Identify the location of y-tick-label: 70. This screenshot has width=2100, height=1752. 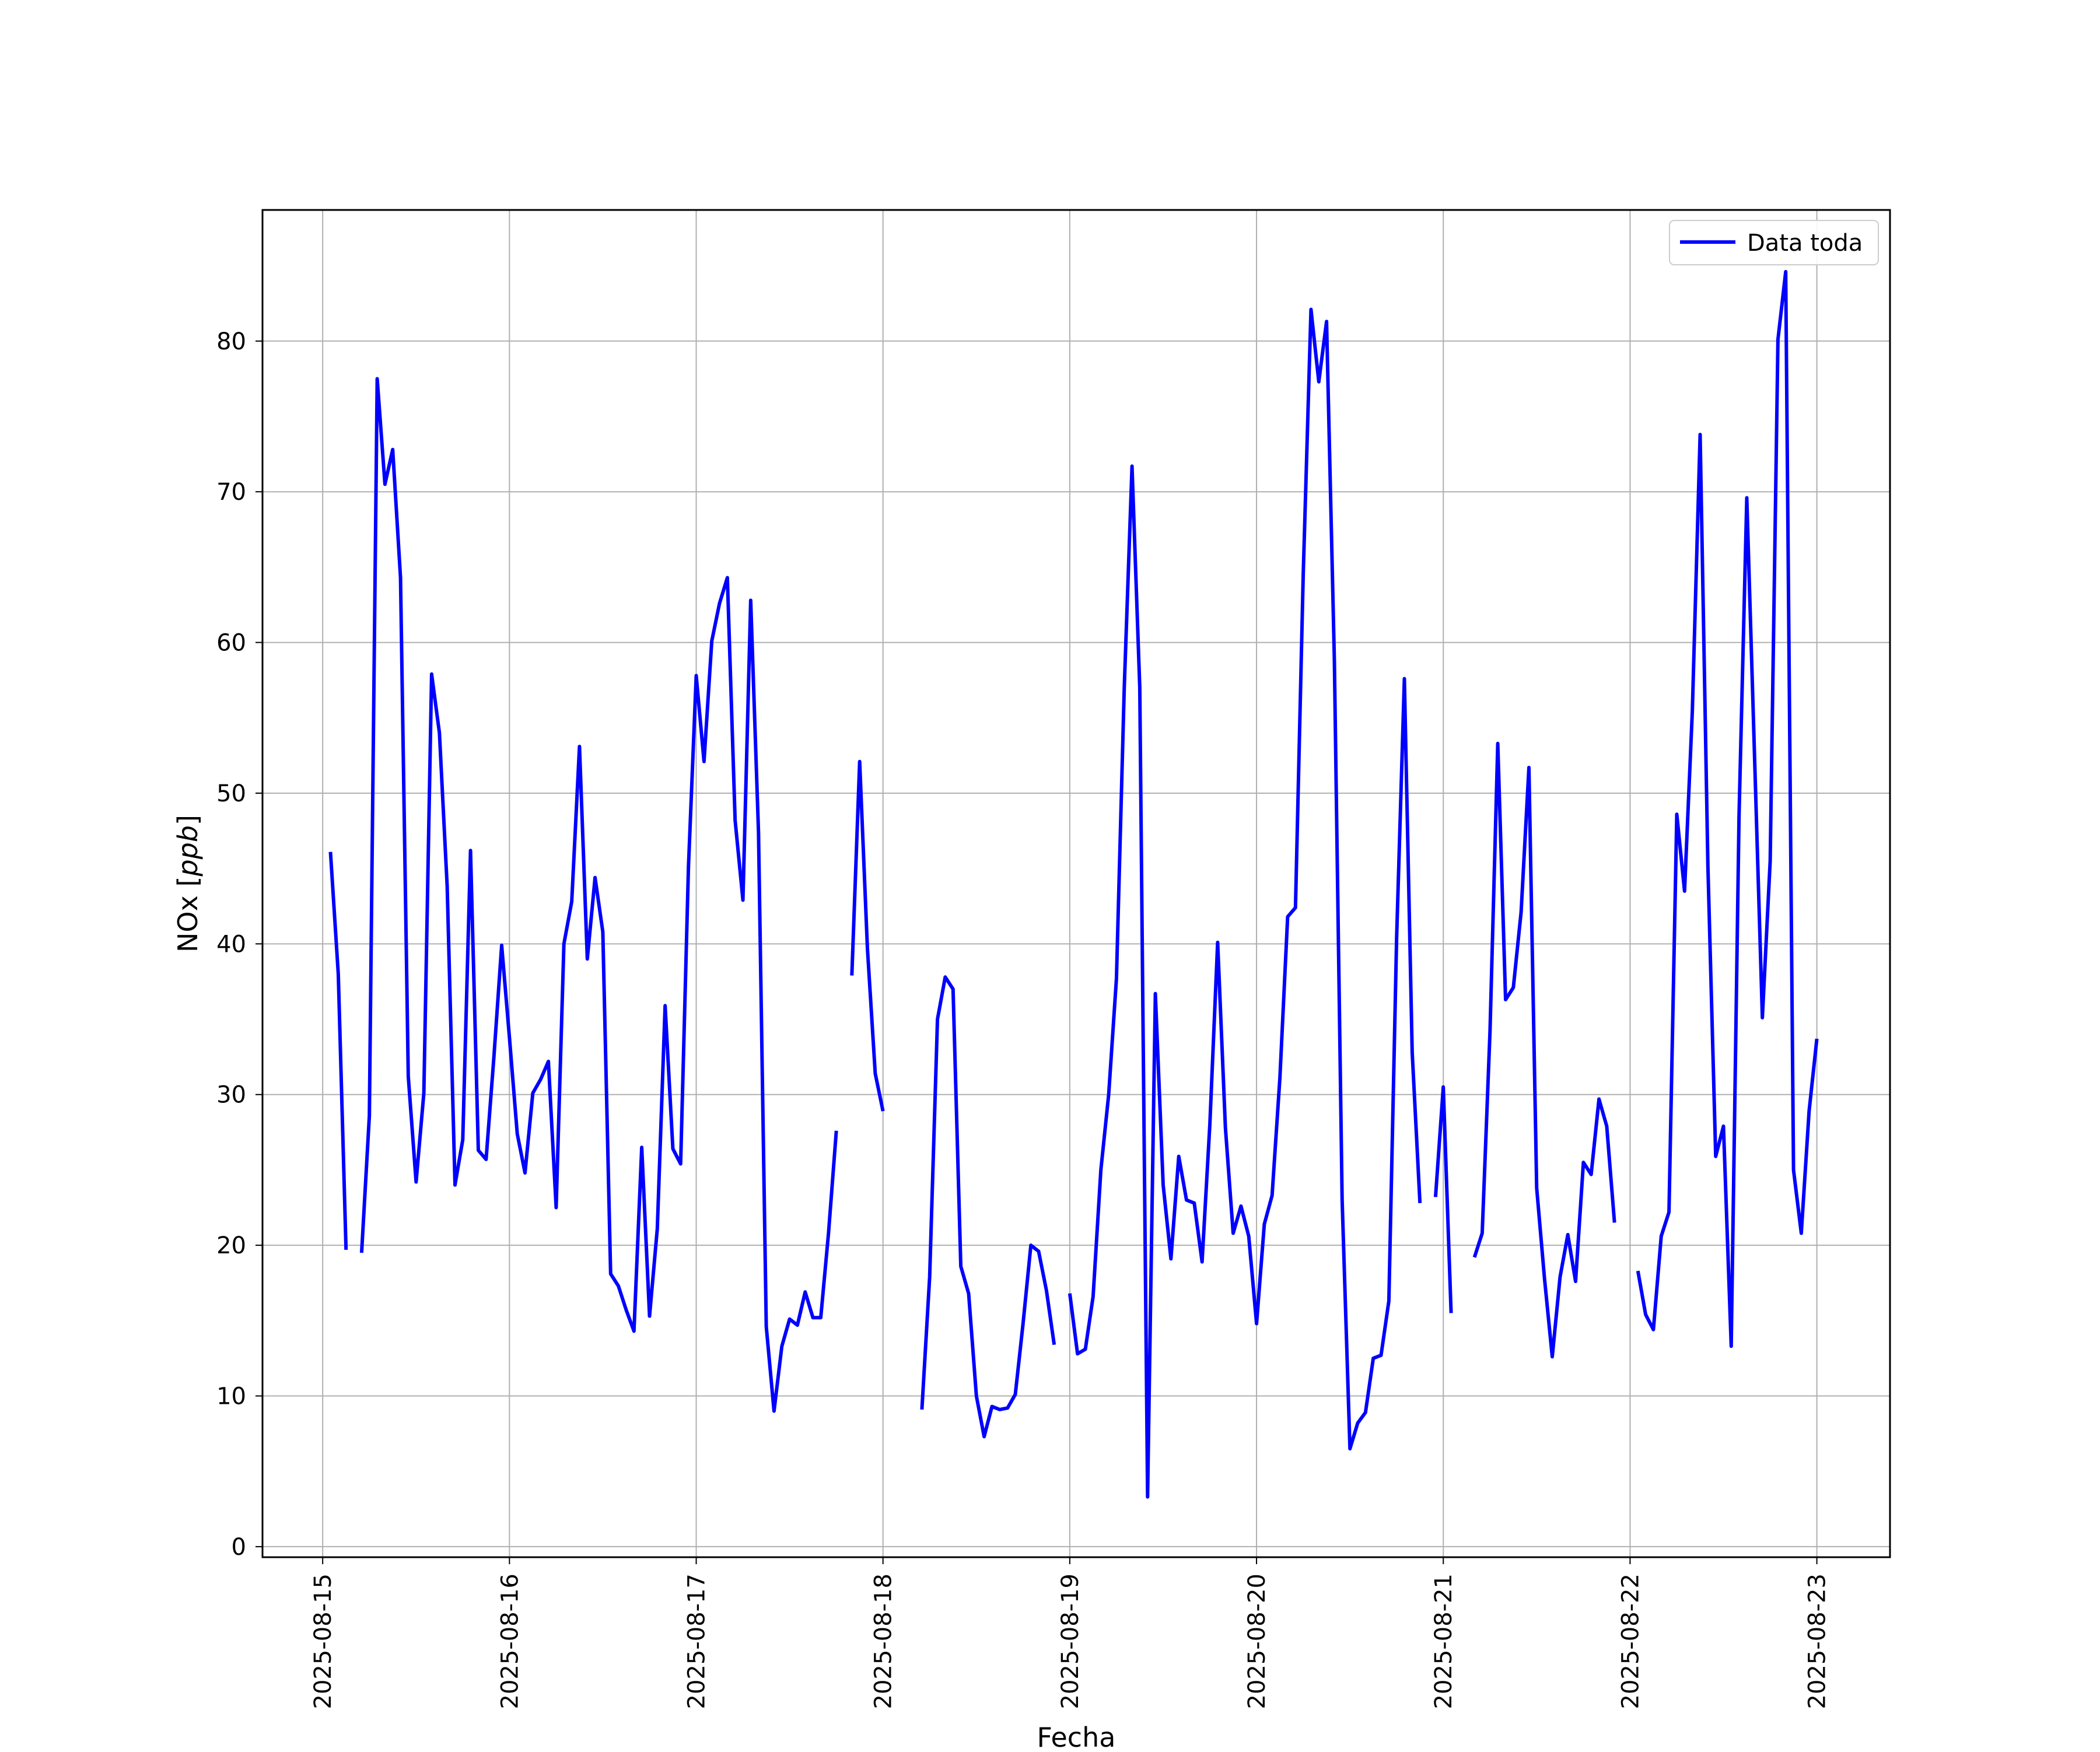
(231, 492).